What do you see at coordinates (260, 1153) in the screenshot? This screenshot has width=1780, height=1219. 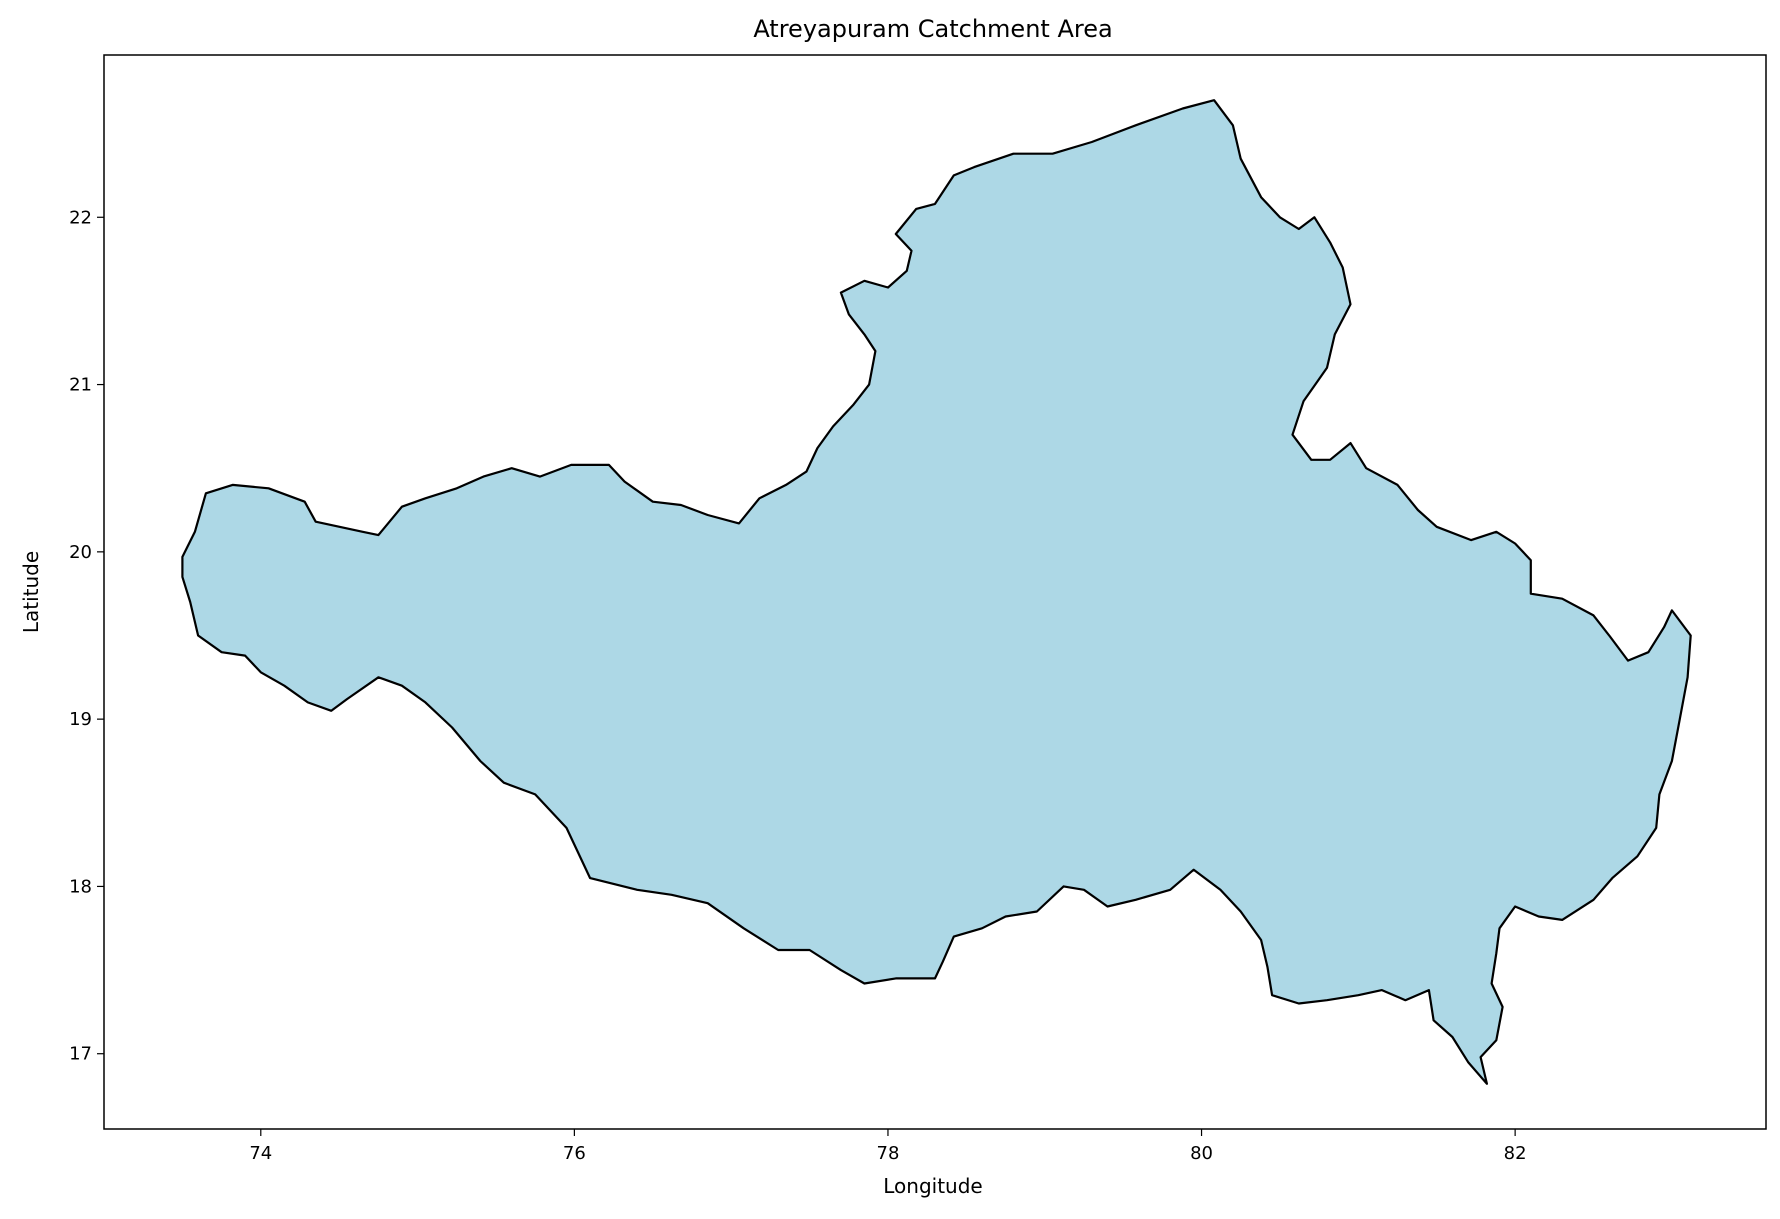 I see `x-tick-label: 74` at bounding box center [260, 1153].